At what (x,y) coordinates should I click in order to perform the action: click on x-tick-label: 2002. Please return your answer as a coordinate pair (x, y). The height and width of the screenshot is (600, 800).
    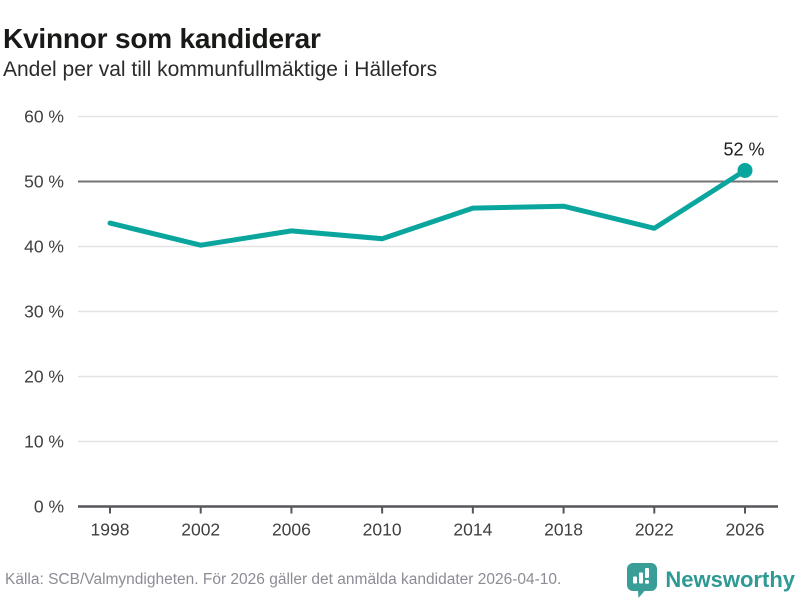
    Looking at the image, I should click on (200, 530).